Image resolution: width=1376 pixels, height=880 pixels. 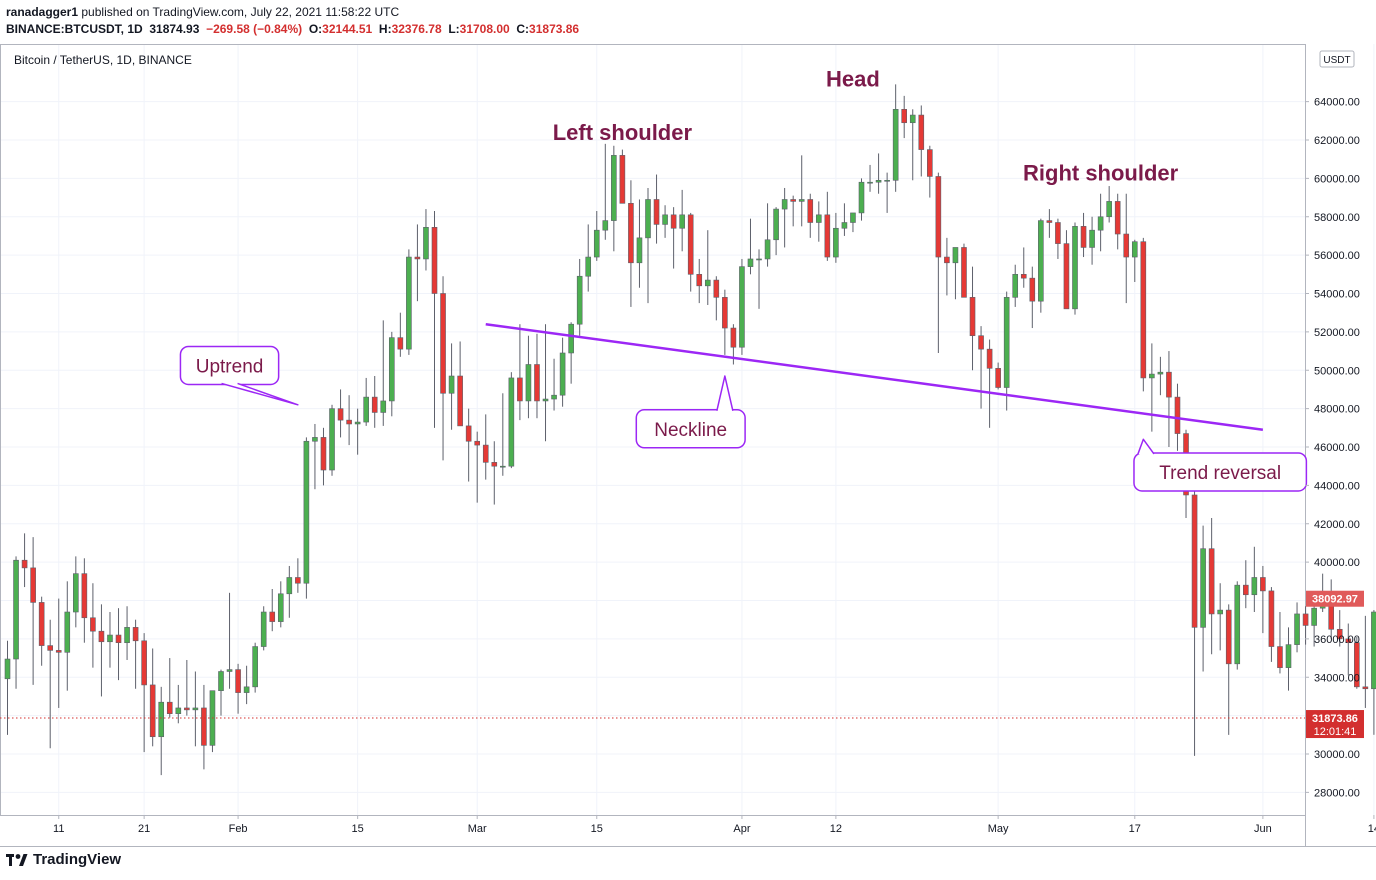 I want to click on callout: Neckline, so click(x=690, y=412).